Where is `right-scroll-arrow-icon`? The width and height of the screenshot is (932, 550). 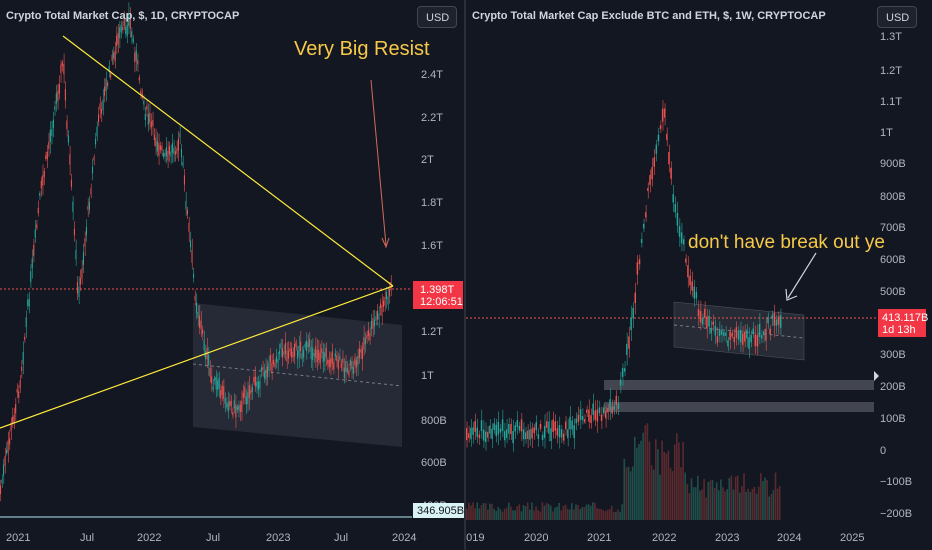 right-scroll-arrow-icon is located at coordinates (876, 376).